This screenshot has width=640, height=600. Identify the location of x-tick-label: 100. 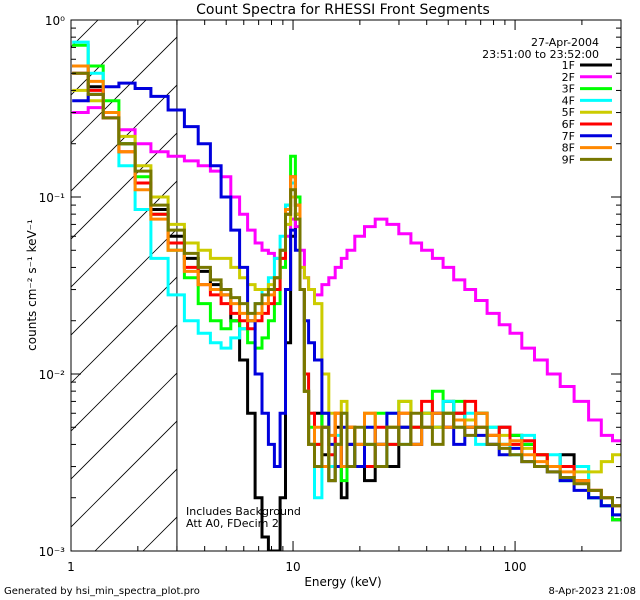
(515, 567).